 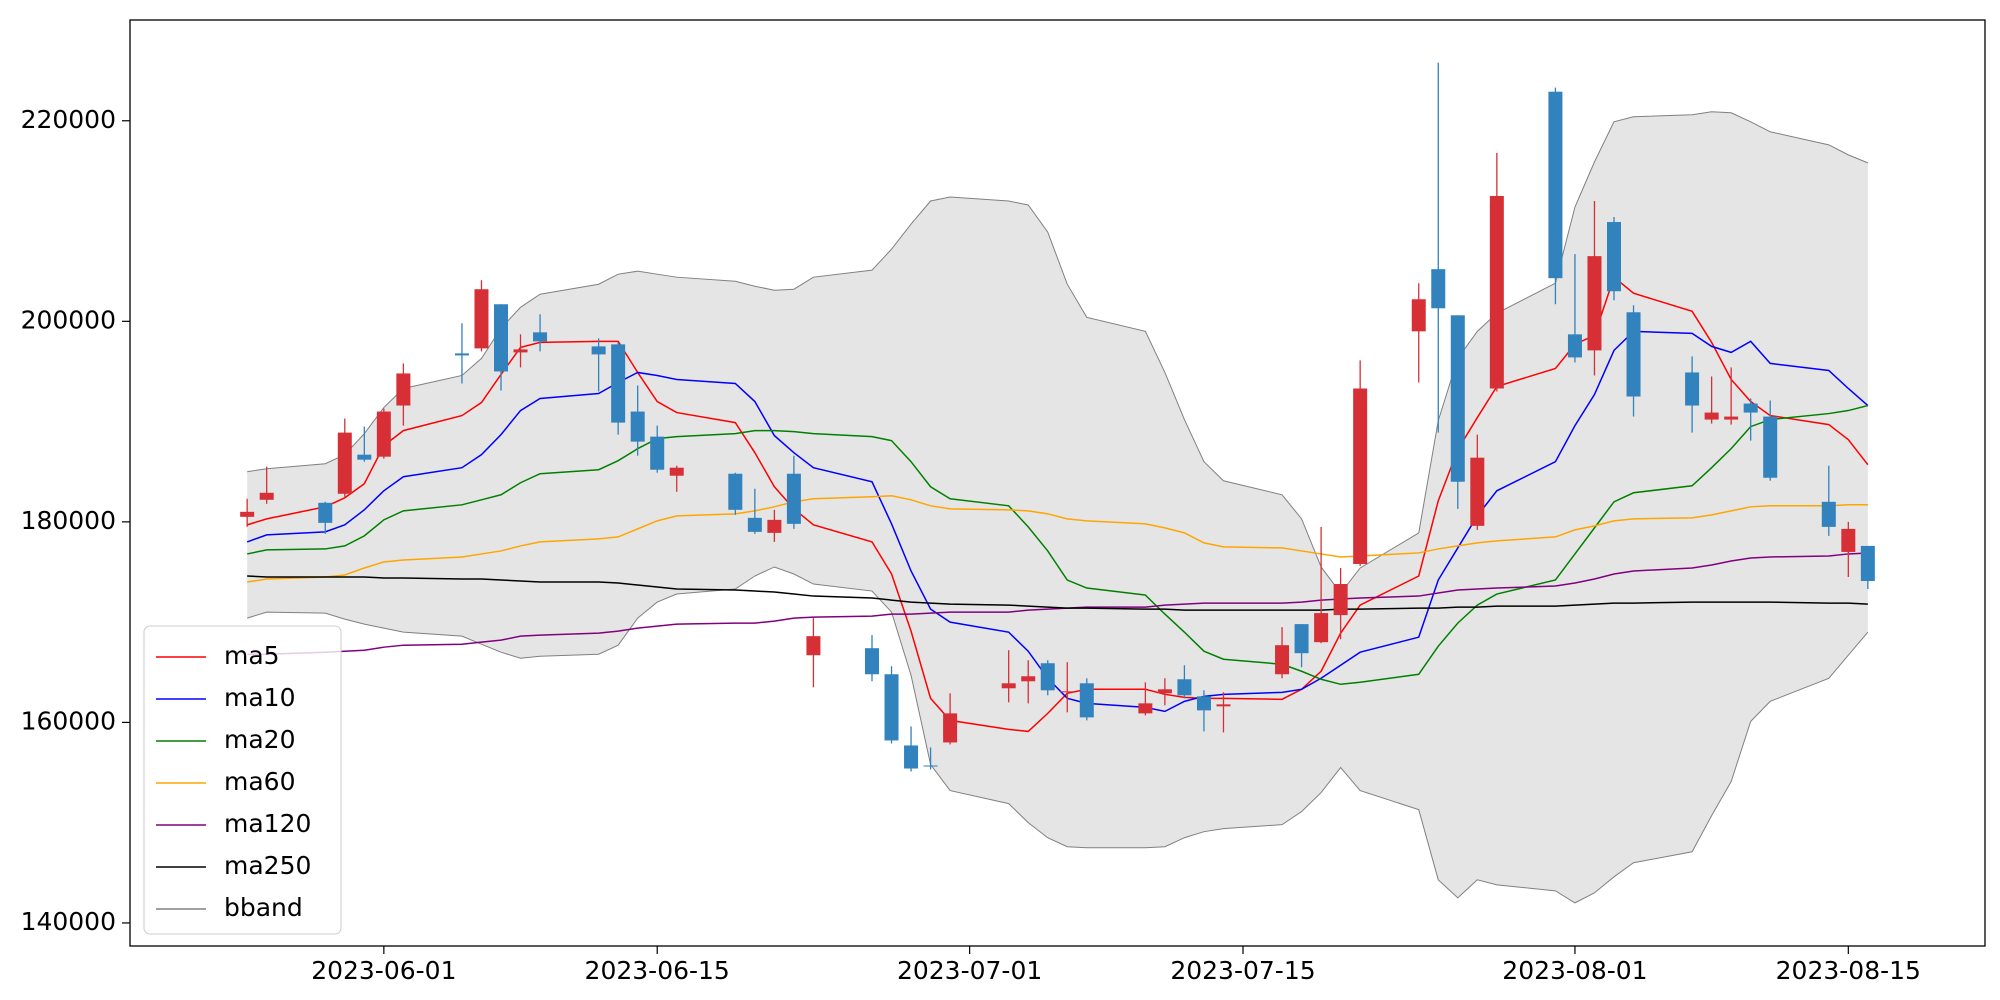 What do you see at coordinates (68, 520) in the screenshot?
I see `y-tick-label: 180000` at bounding box center [68, 520].